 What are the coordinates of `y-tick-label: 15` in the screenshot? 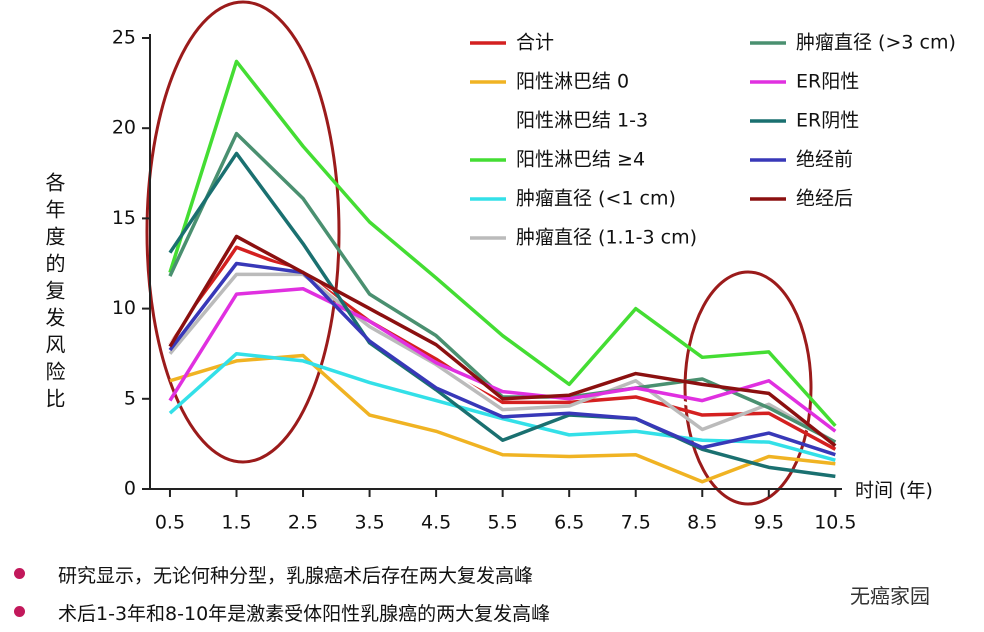 It's located at (124, 218).